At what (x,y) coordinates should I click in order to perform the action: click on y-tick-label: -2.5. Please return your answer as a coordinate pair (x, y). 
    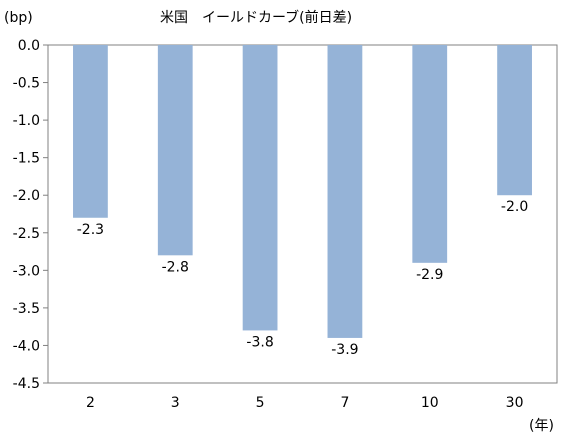
    Looking at the image, I should click on (26, 234).